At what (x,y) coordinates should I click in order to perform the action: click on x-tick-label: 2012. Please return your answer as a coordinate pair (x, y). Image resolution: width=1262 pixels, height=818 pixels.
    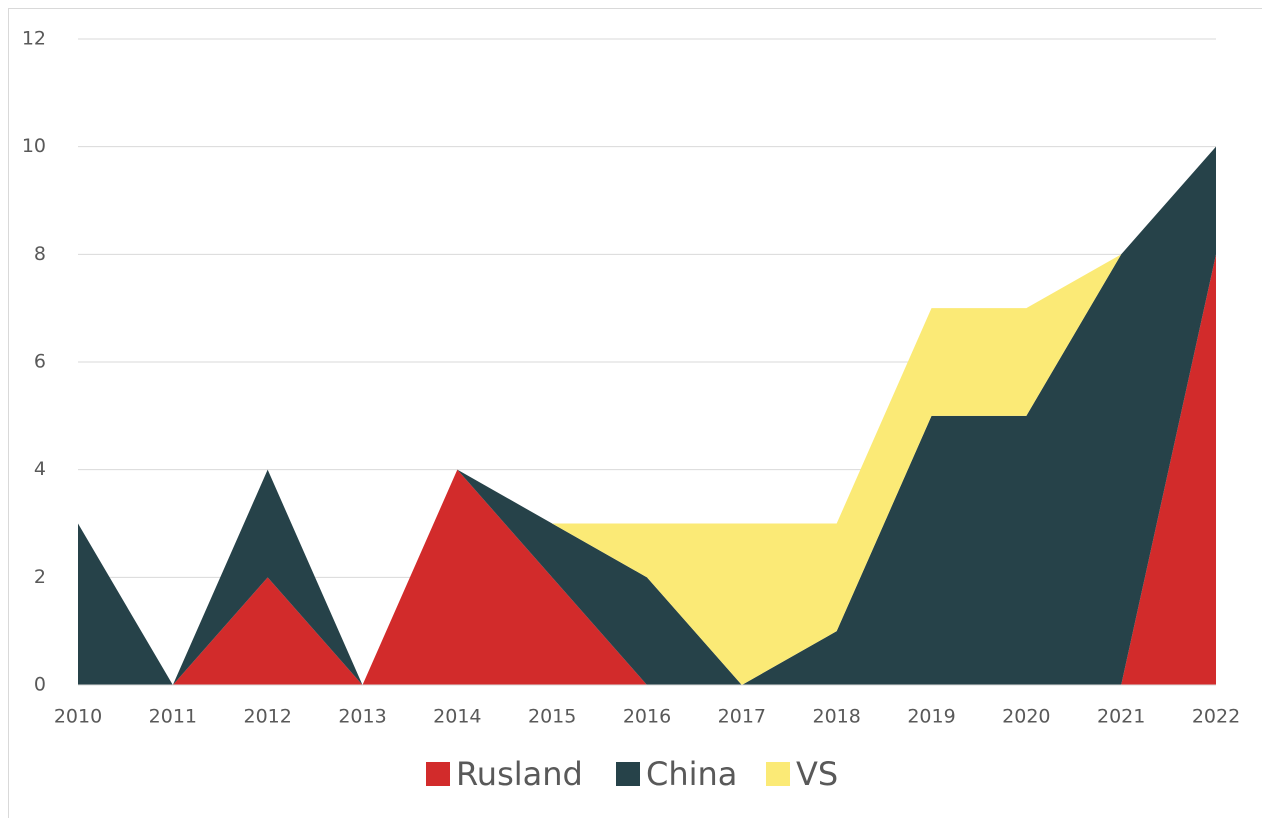
    Looking at the image, I should click on (267, 717).